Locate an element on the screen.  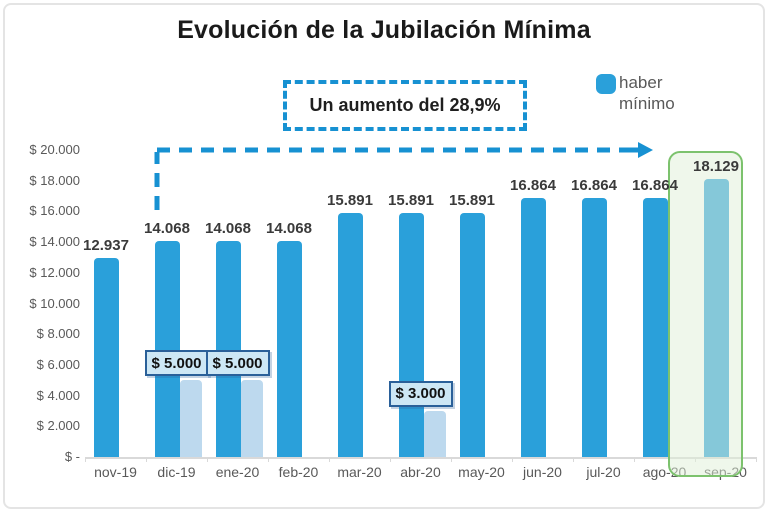
increase-annotation-text: Un aumento del 28,9% is located at coordinates (405, 105).